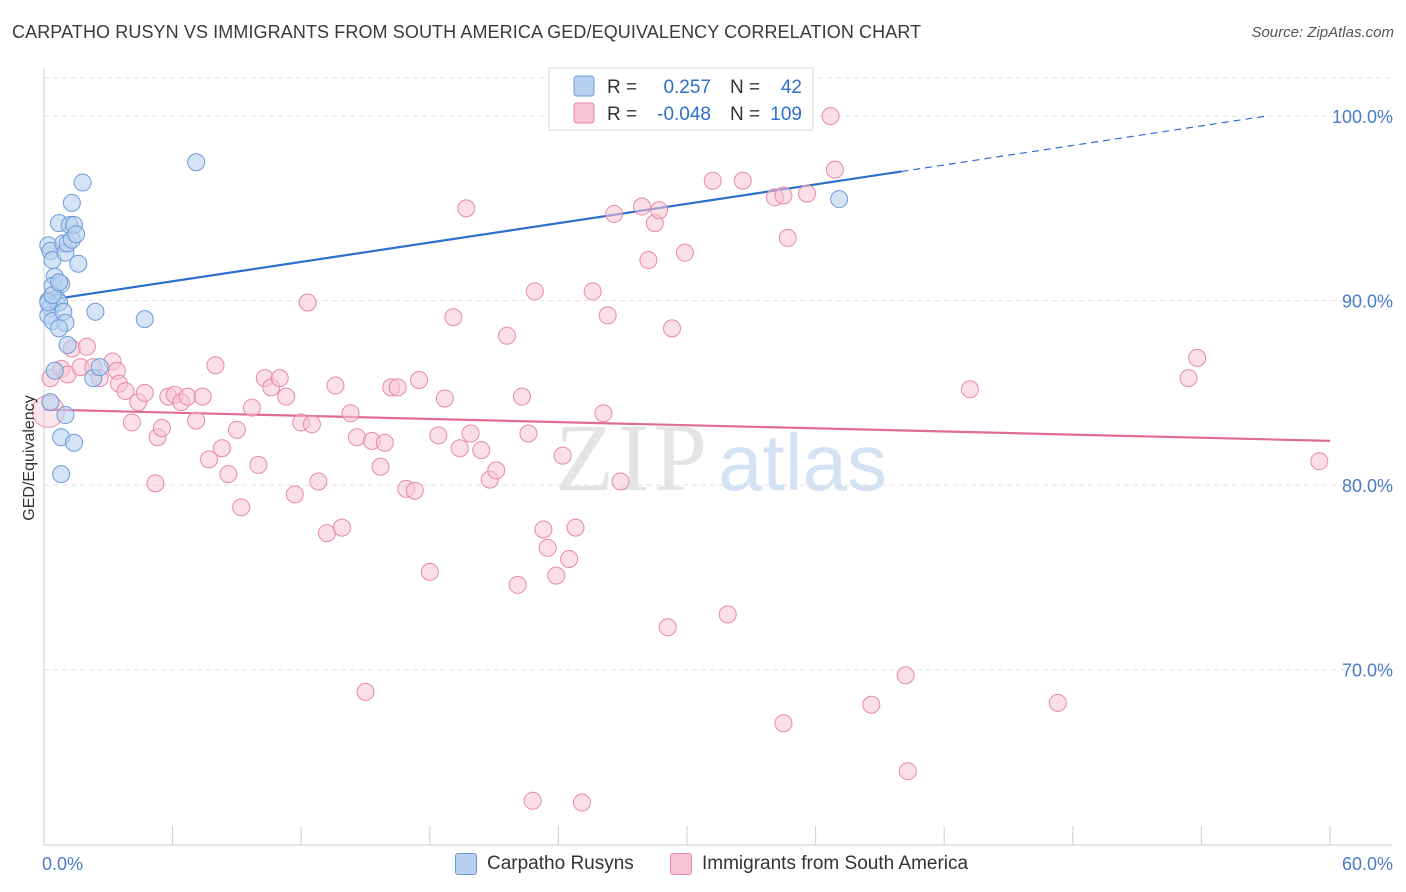  I want to click on x-tick-label-0: 0.0%, so click(62, 864).